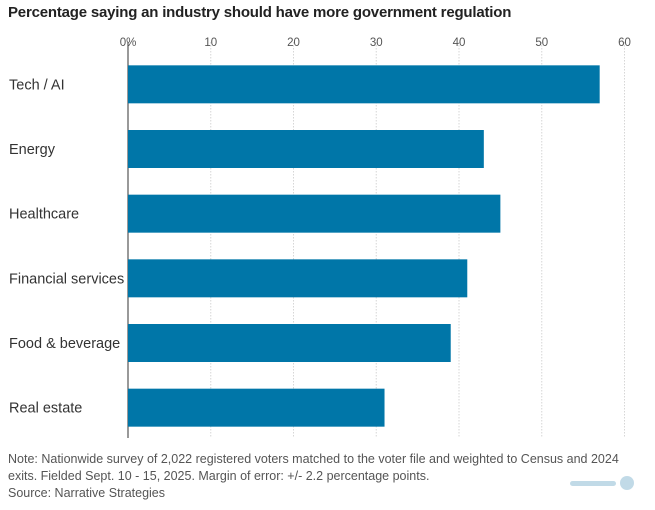 The height and width of the screenshot is (510, 655). What do you see at coordinates (87, 493) in the screenshot?
I see `chart-source: Source: Narrative Strategies` at bounding box center [87, 493].